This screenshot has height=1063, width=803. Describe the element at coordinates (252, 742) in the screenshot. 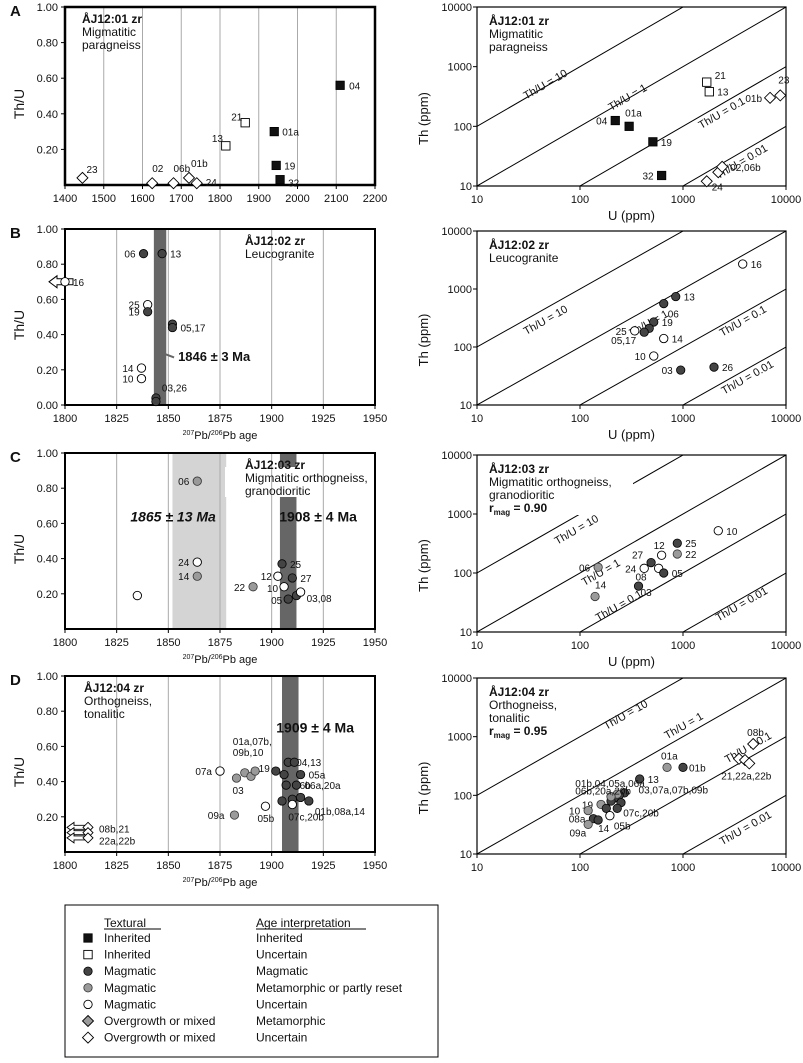

I see `point-label: 01a,07b,` at that location.